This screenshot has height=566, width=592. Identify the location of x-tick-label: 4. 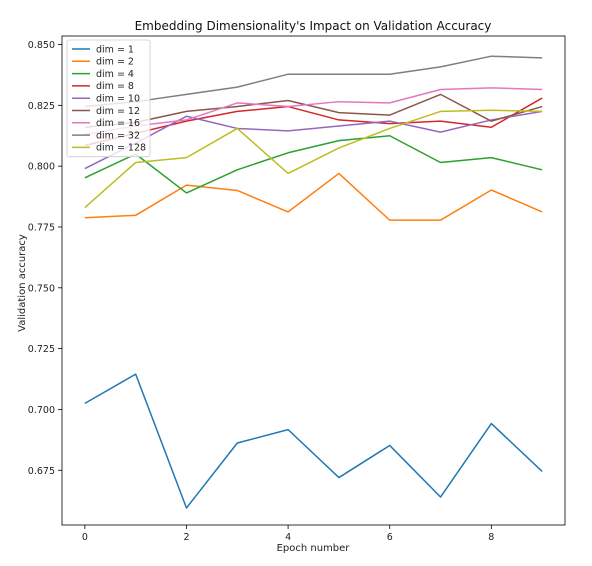
(288, 537).